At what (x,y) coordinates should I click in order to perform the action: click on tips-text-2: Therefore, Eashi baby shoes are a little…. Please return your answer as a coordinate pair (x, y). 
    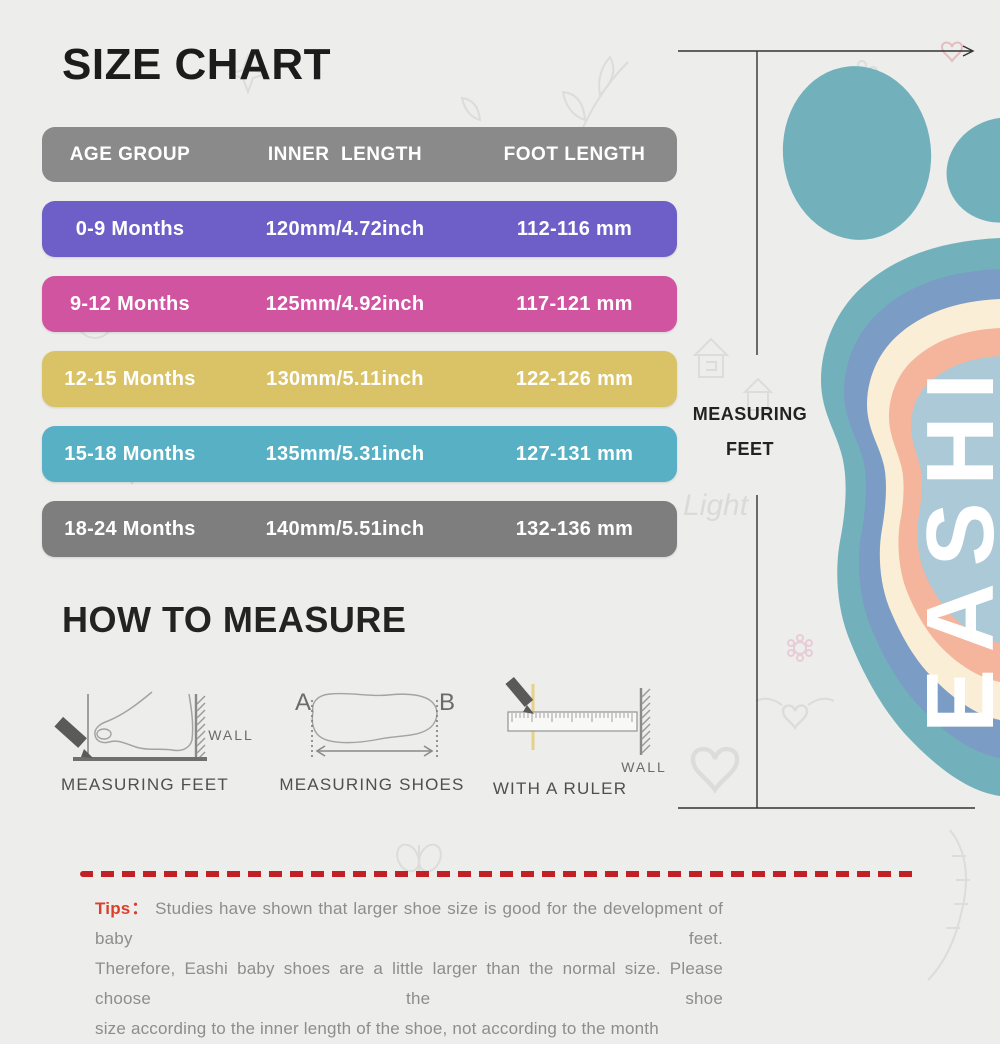
    Looking at the image, I should click on (409, 983).